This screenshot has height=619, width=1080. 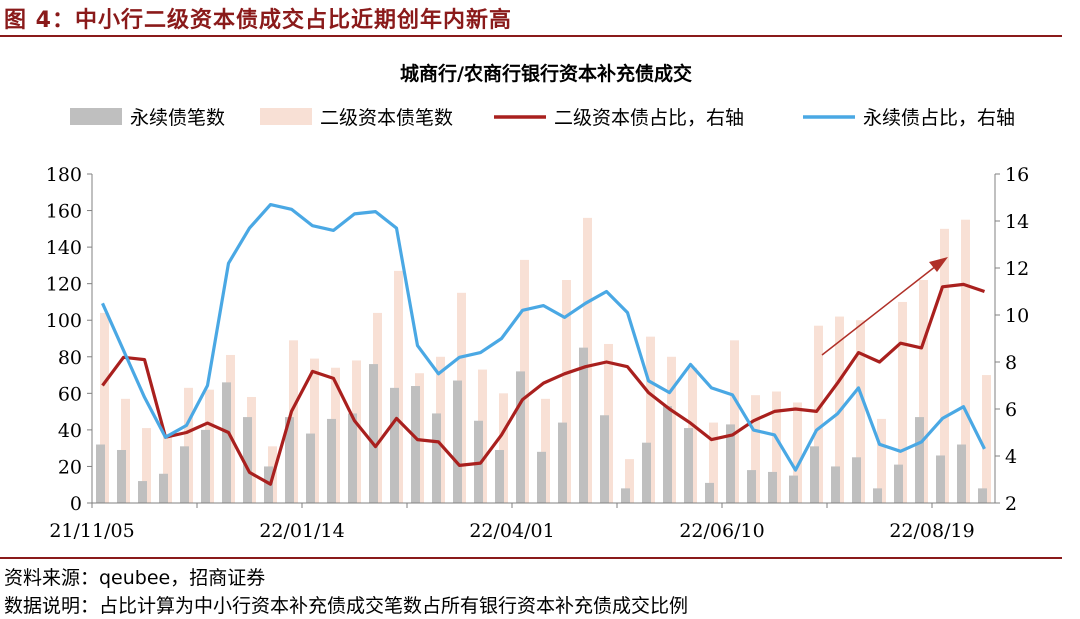 What do you see at coordinates (76, 504) in the screenshot?
I see `y-left-tick-label: 0` at bounding box center [76, 504].